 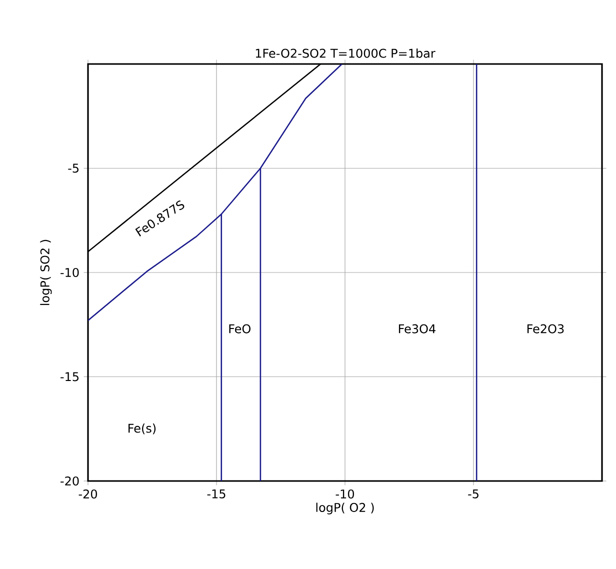 What do you see at coordinates (473, 493) in the screenshot?
I see `x-tick-label: -5` at bounding box center [473, 493].